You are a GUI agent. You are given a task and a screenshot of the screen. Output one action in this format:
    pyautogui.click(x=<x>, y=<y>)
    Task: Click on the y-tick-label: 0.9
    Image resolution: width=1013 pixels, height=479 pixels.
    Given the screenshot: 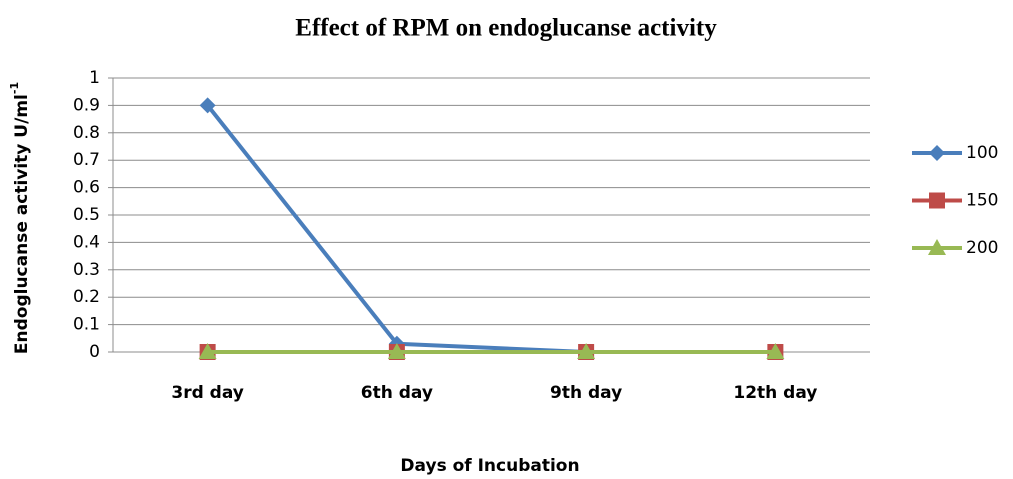 What is the action you would take?
    pyautogui.click(x=86, y=105)
    